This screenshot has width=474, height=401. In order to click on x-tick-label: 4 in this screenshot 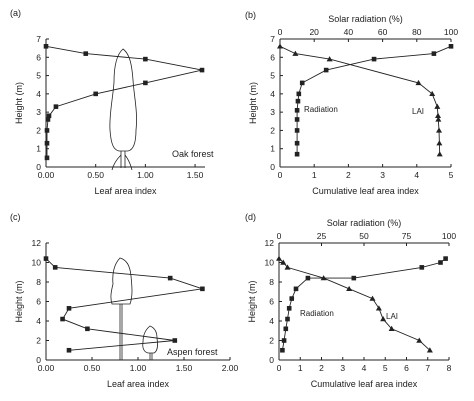, I will do `click(416, 175)`.